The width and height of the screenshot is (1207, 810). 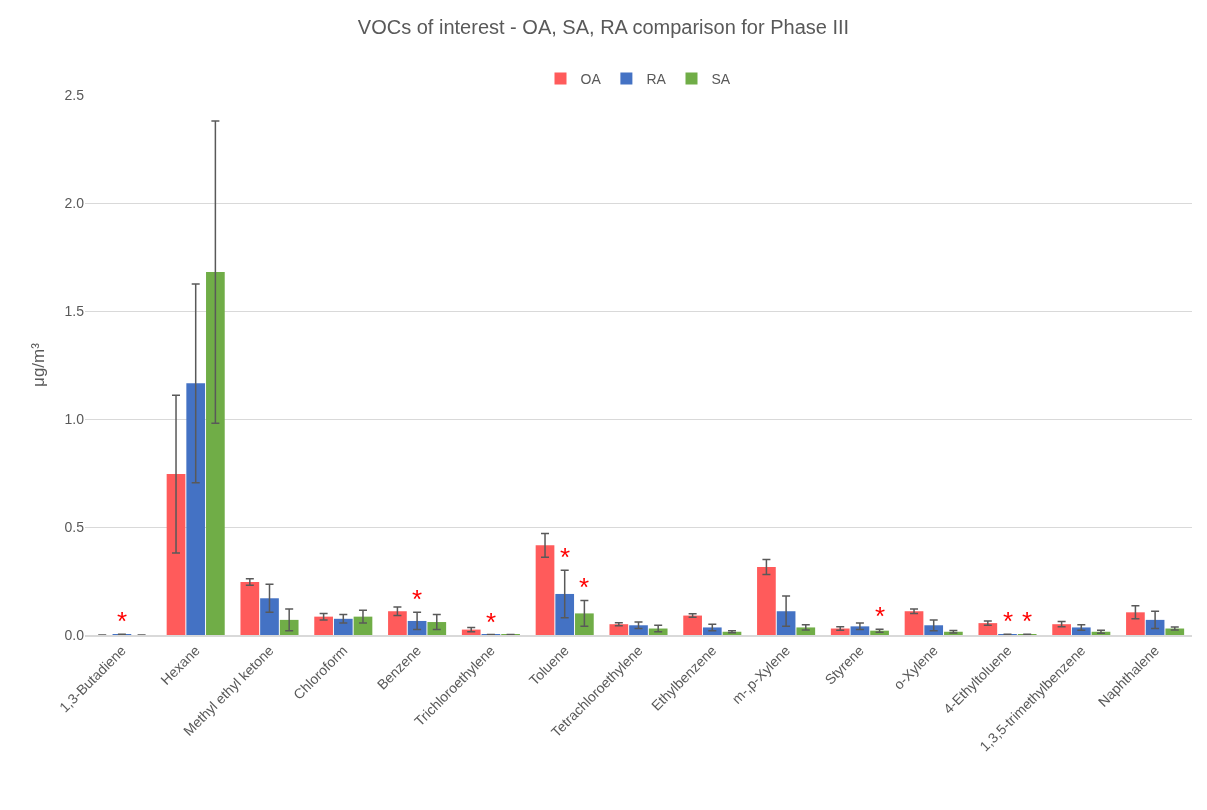 I want to click on y-tick-label: 0.5, so click(x=74, y=526).